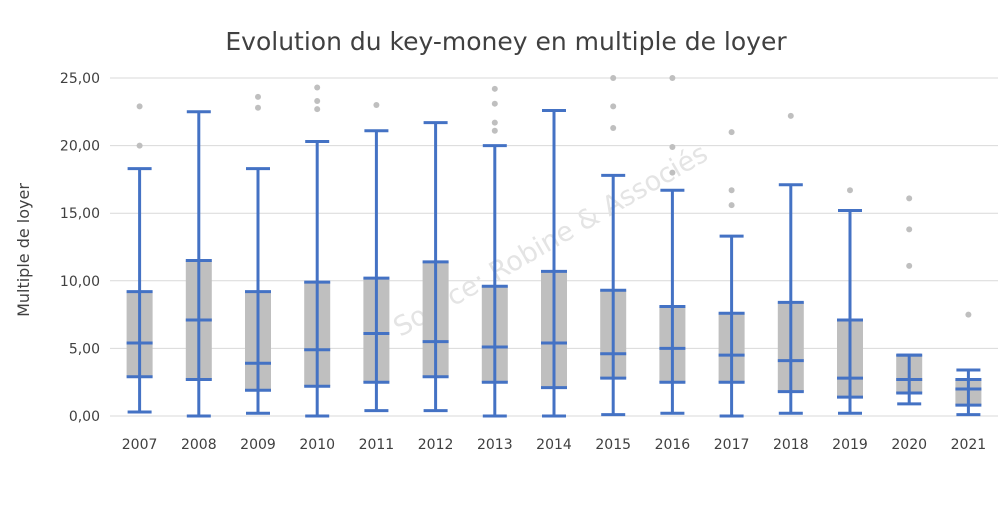  What do you see at coordinates (23, 250) in the screenshot?
I see `y-axis-label: Multiple de loyer` at bounding box center [23, 250].